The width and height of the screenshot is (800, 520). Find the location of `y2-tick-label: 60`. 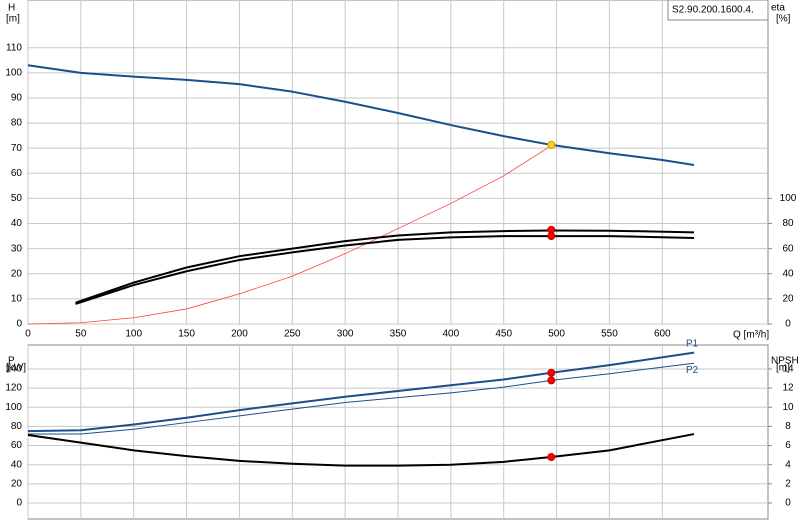

y2-tick-label: 60 is located at coordinates (788, 248).